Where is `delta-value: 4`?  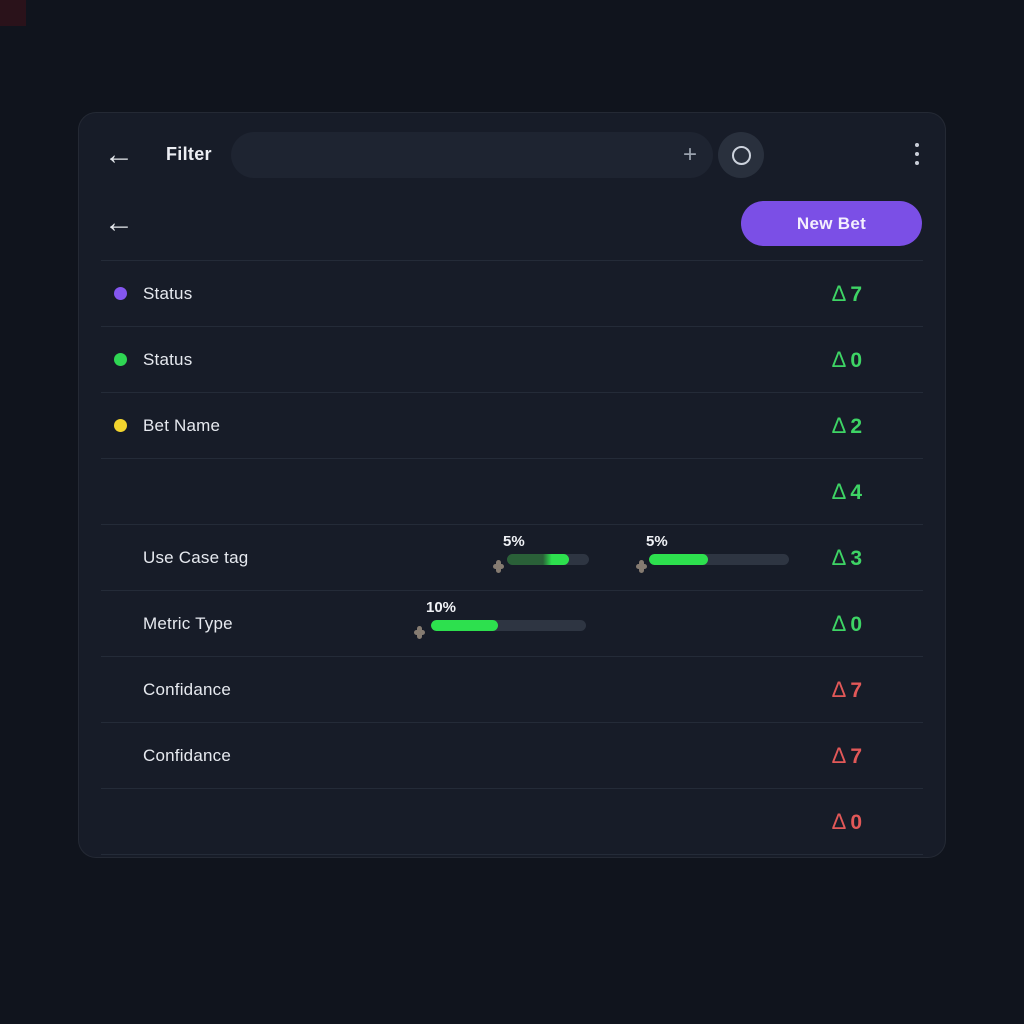
delta-value: 4 is located at coordinates (856, 492).